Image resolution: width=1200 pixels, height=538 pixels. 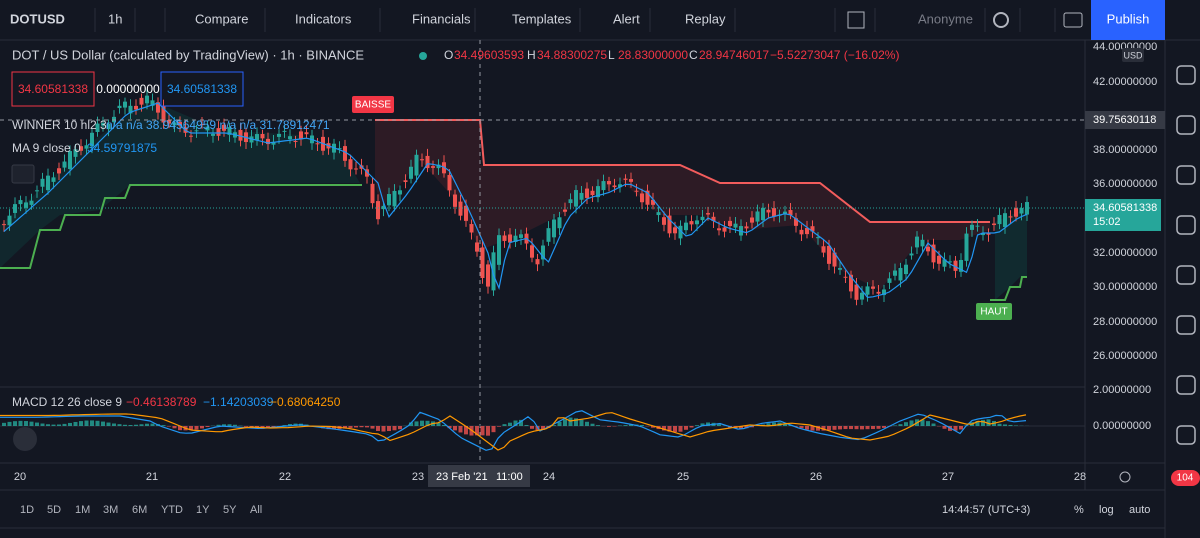 What do you see at coordinates (585, 510) in the screenshot?
I see `bottom-bar: 1D 5D 1M 3M 6M YTD 1Y 5Y All% log auto` at bounding box center [585, 510].